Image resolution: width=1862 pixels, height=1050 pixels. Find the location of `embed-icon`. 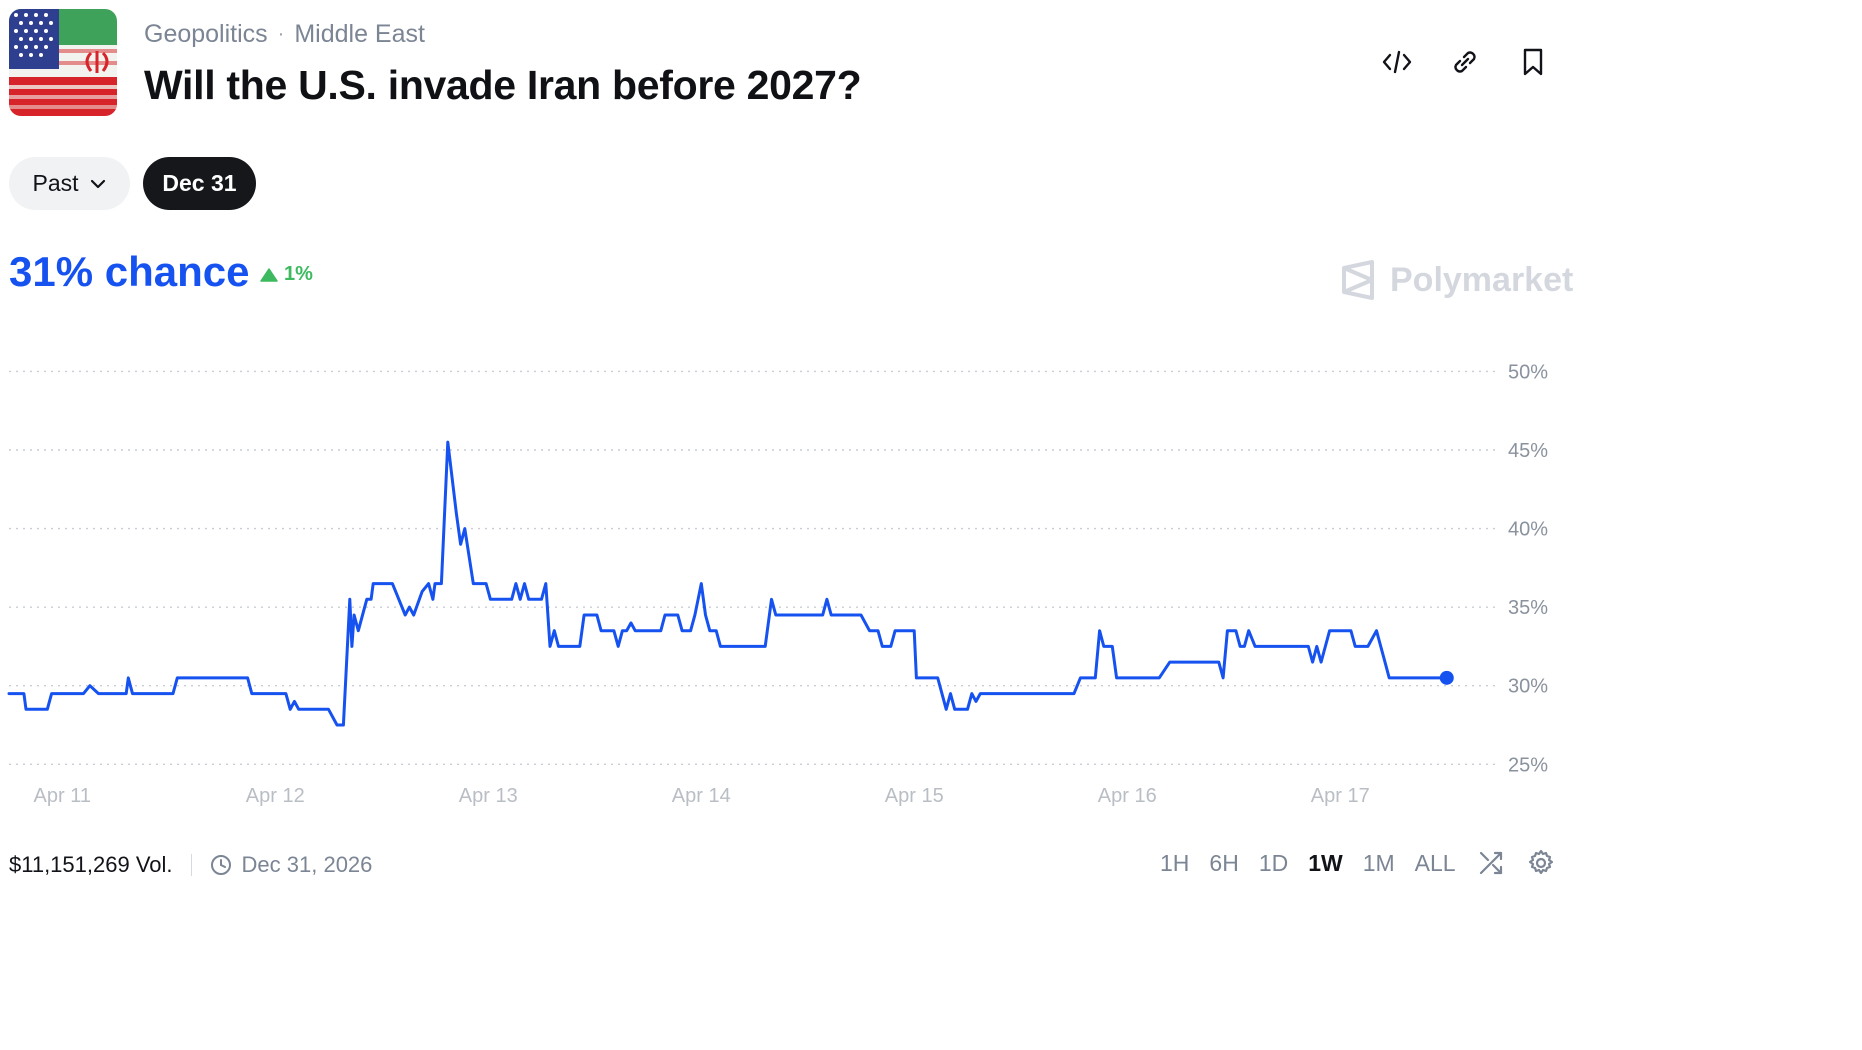

embed-icon is located at coordinates (1397, 62).